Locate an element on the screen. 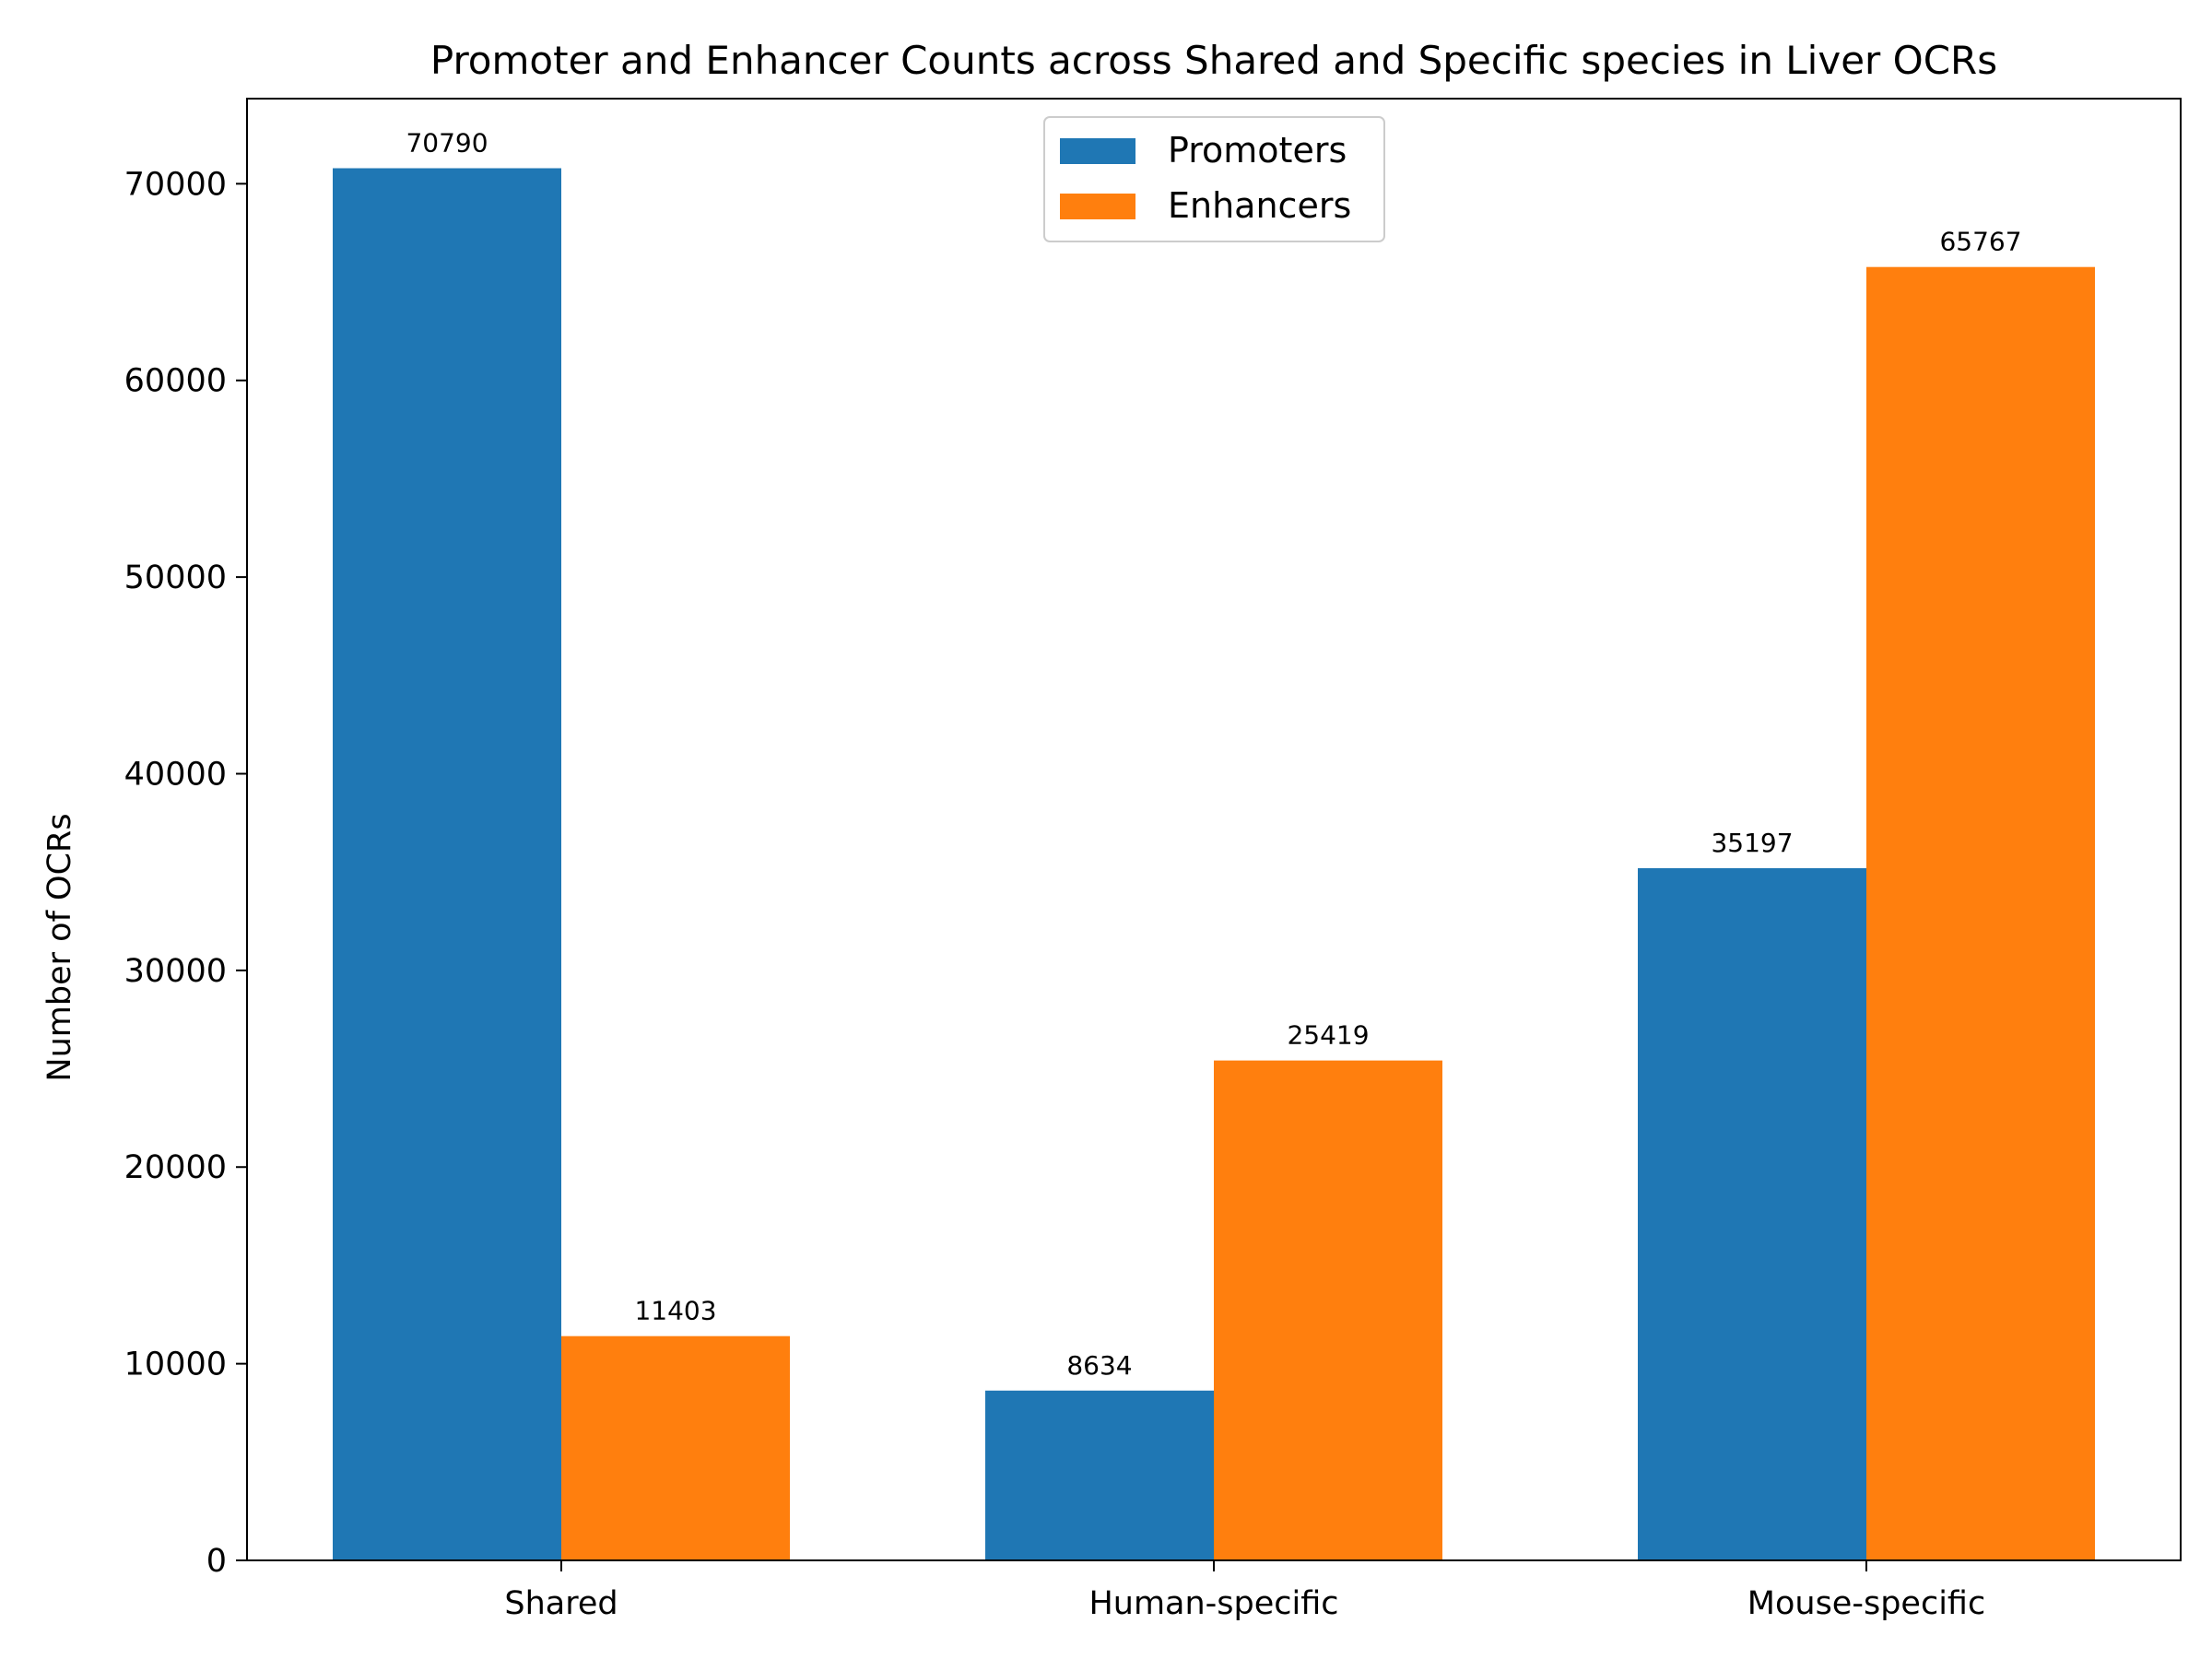 This screenshot has width=2212, height=1659. y-tick-label: 30000 is located at coordinates (175, 971).